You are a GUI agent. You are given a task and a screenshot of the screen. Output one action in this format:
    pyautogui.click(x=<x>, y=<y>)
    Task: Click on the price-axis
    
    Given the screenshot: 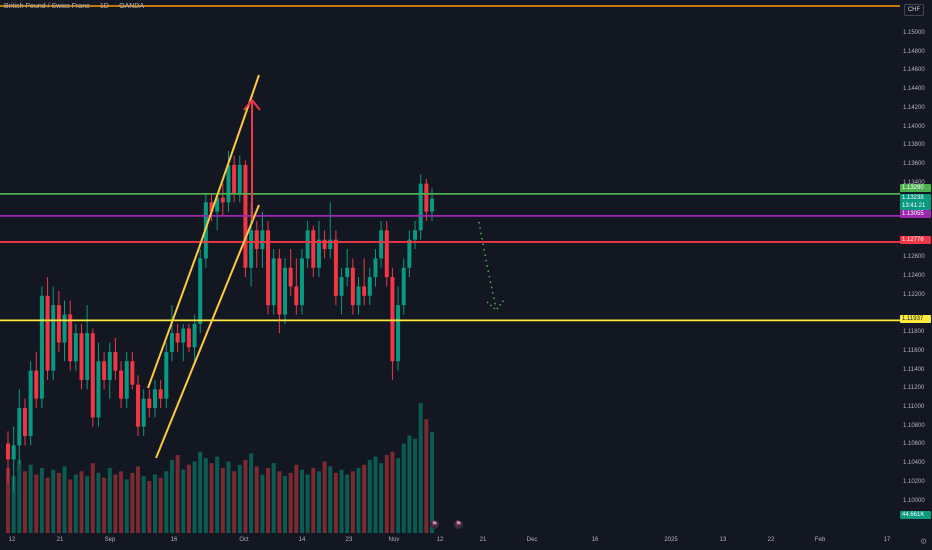 What is the action you would take?
    pyautogui.click(x=916, y=267)
    